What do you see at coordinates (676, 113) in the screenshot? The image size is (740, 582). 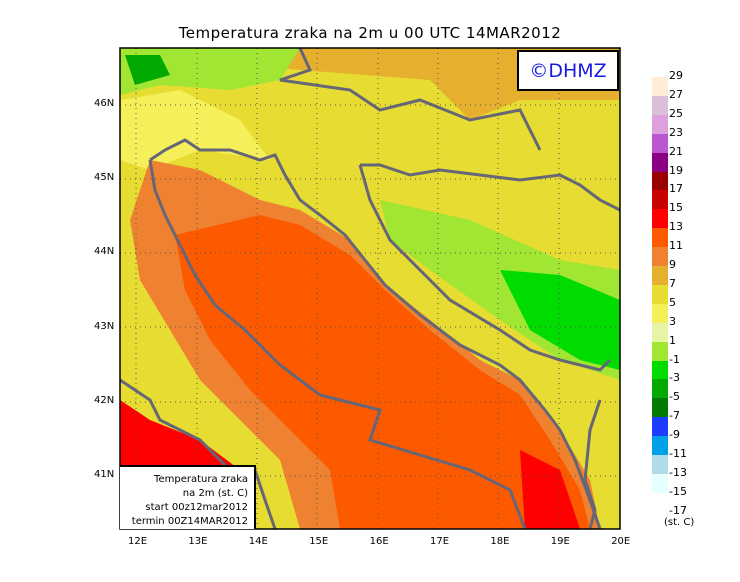 I see `legend-label: 25` at bounding box center [676, 113].